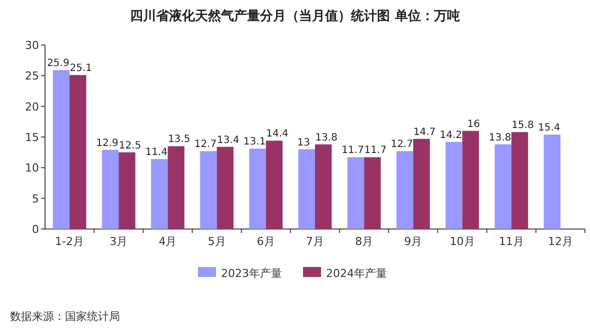  What do you see at coordinates (107, 143) in the screenshot?
I see `data-label: 12.9` at bounding box center [107, 143].